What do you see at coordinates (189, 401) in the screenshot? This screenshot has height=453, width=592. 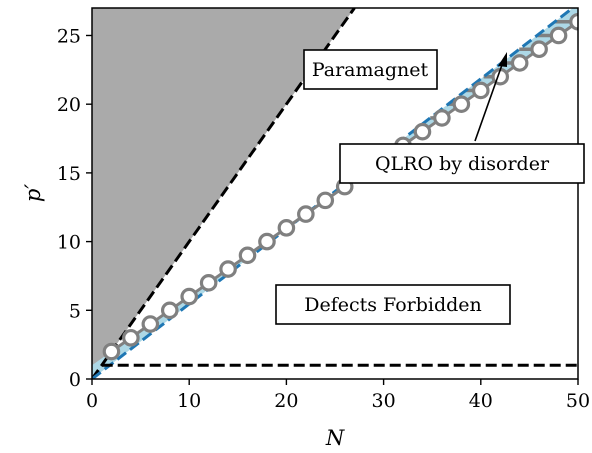 I see `x-tick-label: 10` at bounding box center [189, 401].